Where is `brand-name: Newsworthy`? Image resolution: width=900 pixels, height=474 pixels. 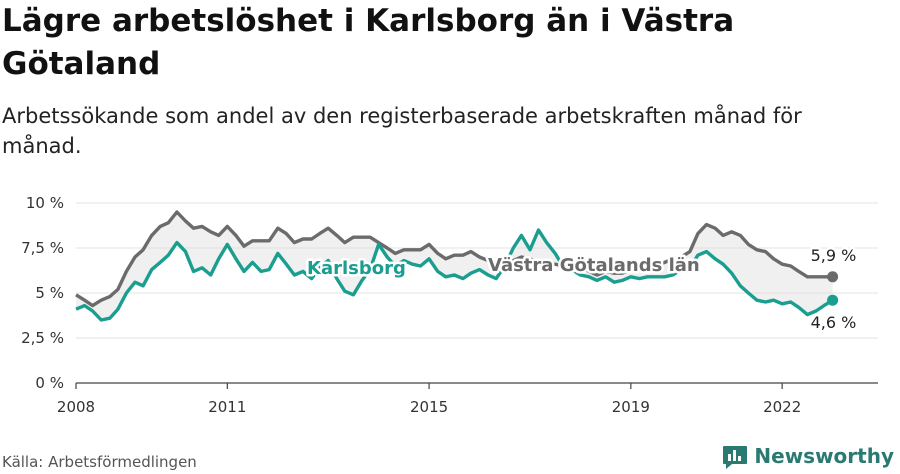 brand-name: Newsworthy is located at coordinates (824, 456).